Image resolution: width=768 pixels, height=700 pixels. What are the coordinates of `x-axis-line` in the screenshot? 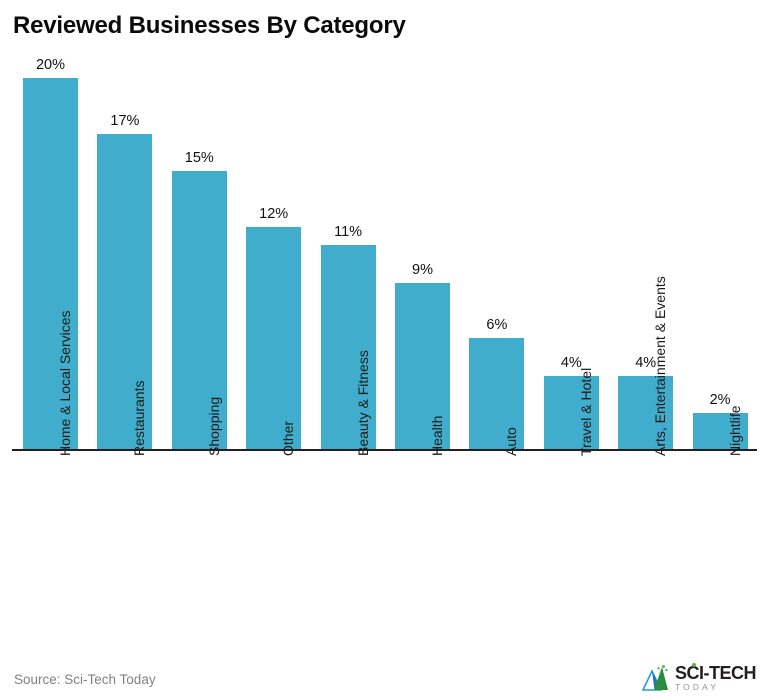 It's located at (384, 450).